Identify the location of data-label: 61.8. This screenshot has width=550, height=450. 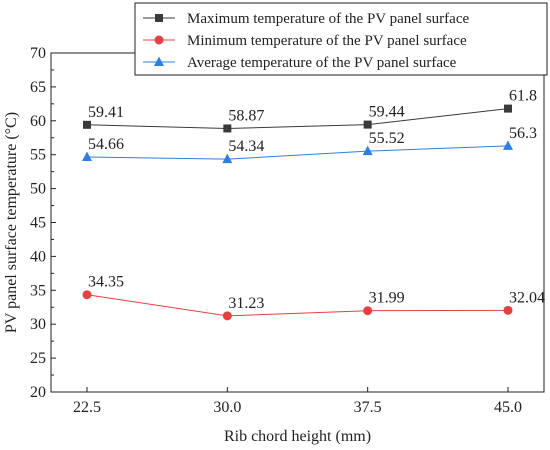
(523, 96).